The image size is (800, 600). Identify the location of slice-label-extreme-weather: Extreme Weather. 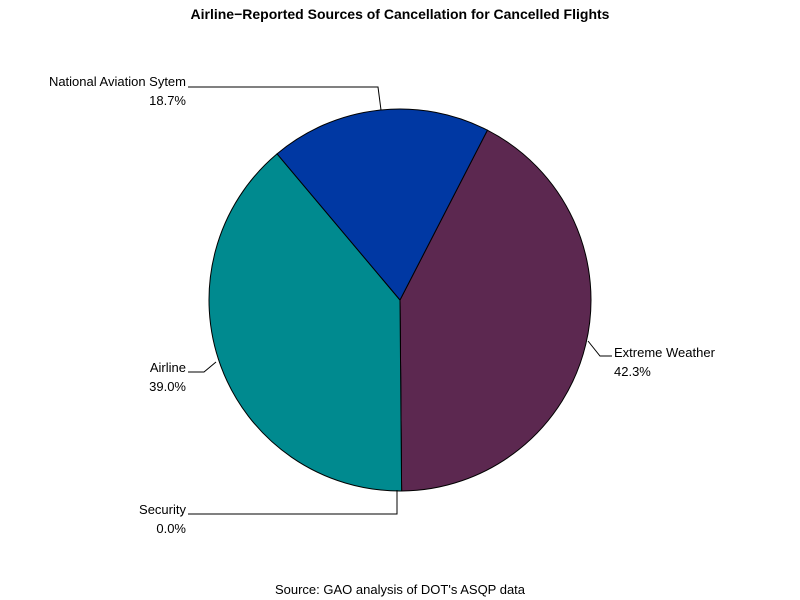
(665, 352).